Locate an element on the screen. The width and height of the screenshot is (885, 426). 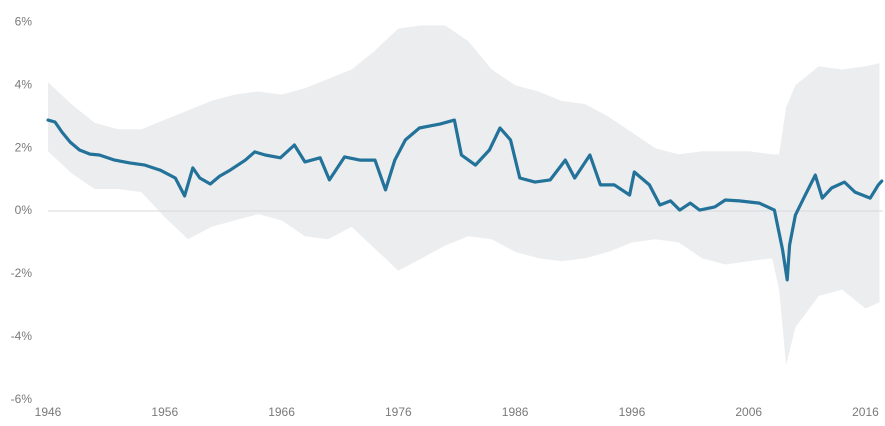
y-tick-label: -2% is located at coordinates (22, 273).